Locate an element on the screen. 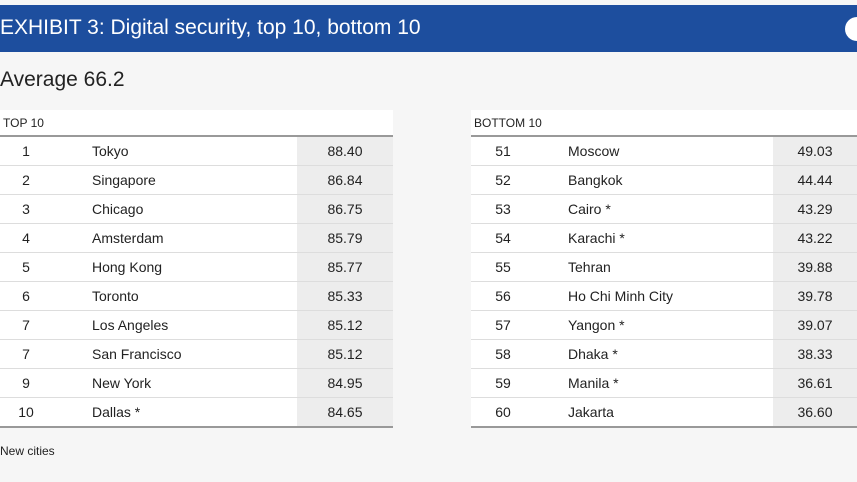 This screenshot has height=482, width=857. table-row: 55 Tehran 39.88 is located at coordinates (664, 267).